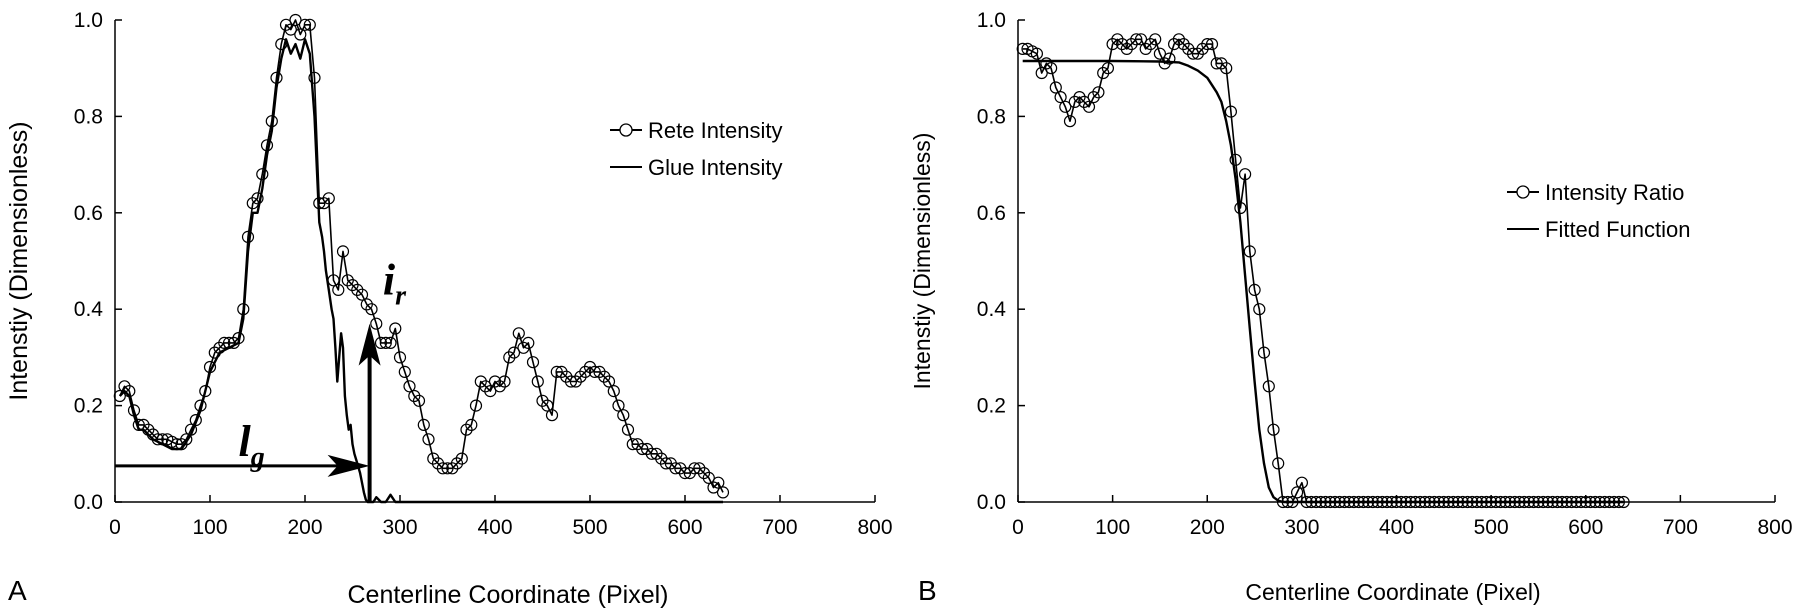 Image resolution: width=1800 pixels, height=612 pixels. Describe the element at coordinates (1392, 592) in the screenshot. I see `panel-b-x-axis-title: Centerline Coordinate (Pixel)` at that location.